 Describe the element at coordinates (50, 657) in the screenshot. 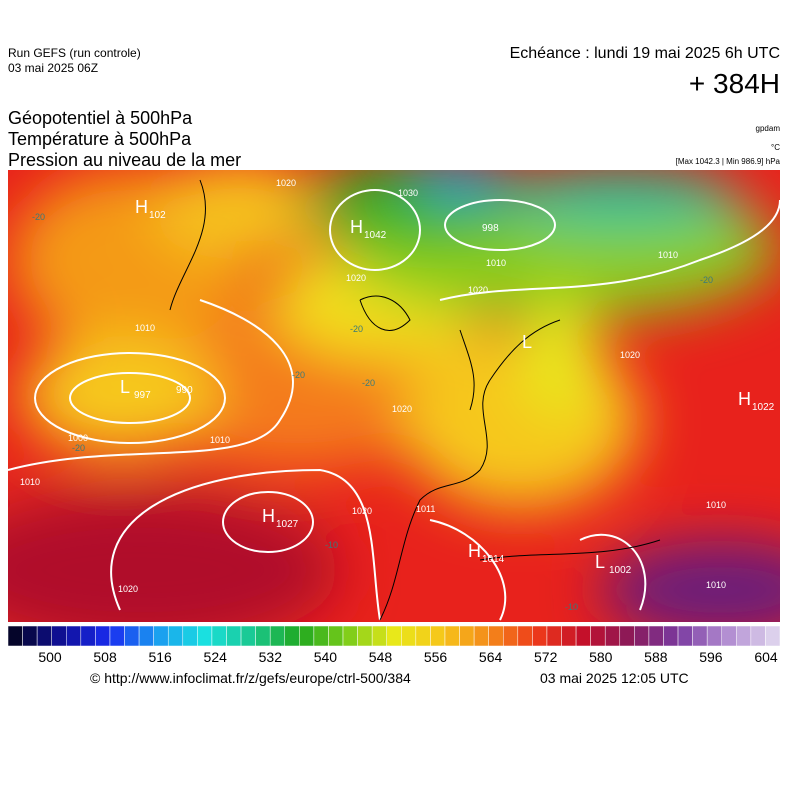

I see `colorbar-tick-label: 500` at that location.